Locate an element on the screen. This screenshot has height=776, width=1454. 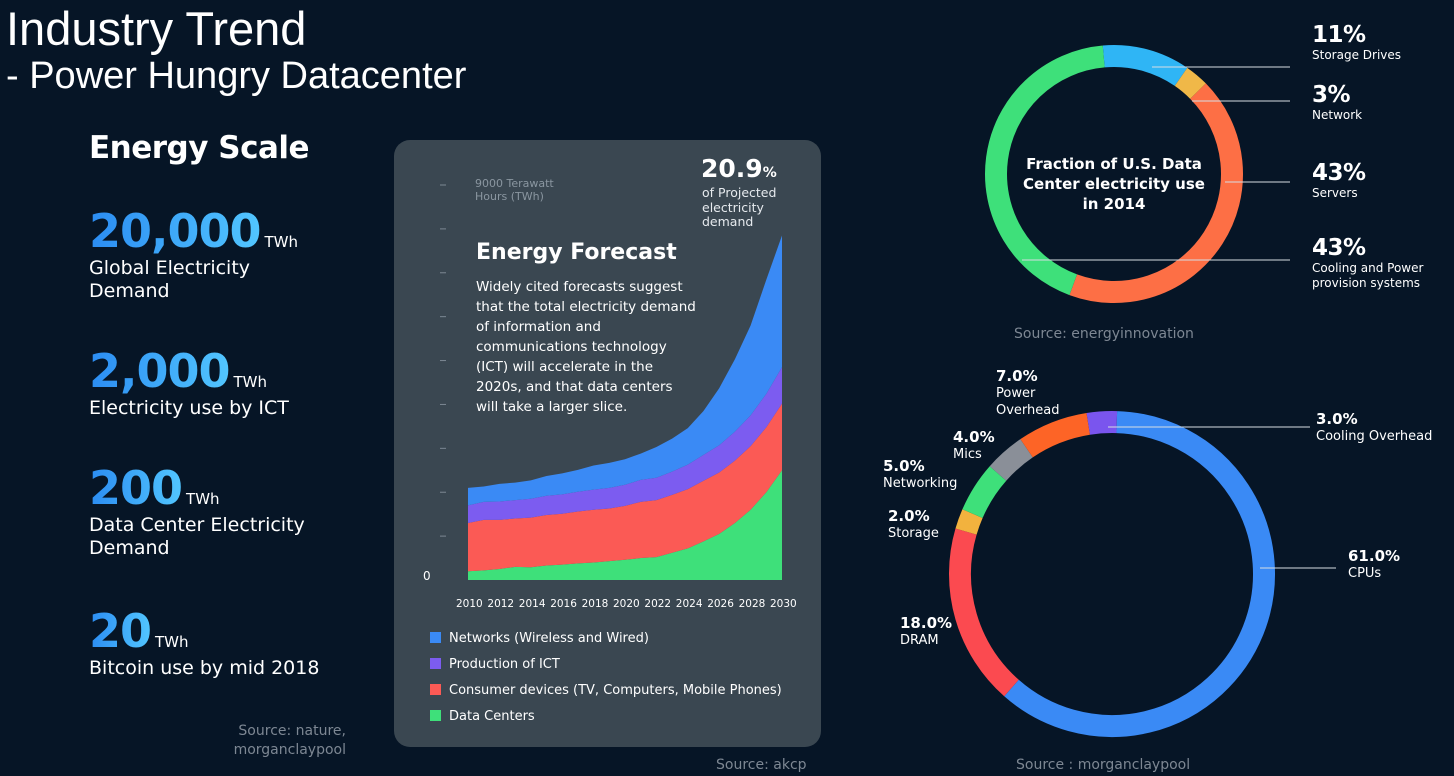
legend-label: Data Centers is located at coordinates (492, 716).